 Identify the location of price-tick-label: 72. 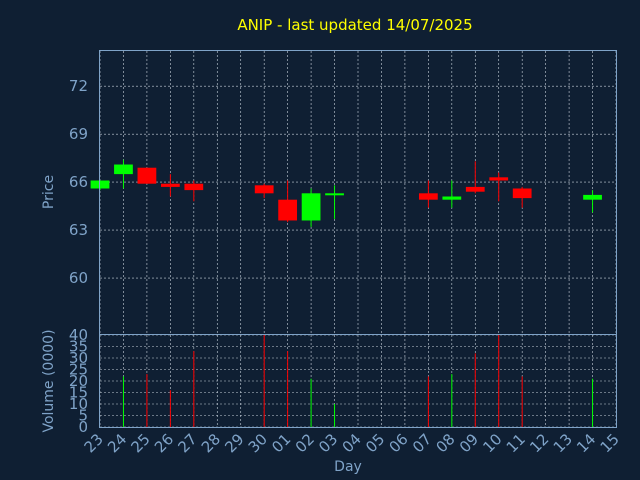
(78, 86).